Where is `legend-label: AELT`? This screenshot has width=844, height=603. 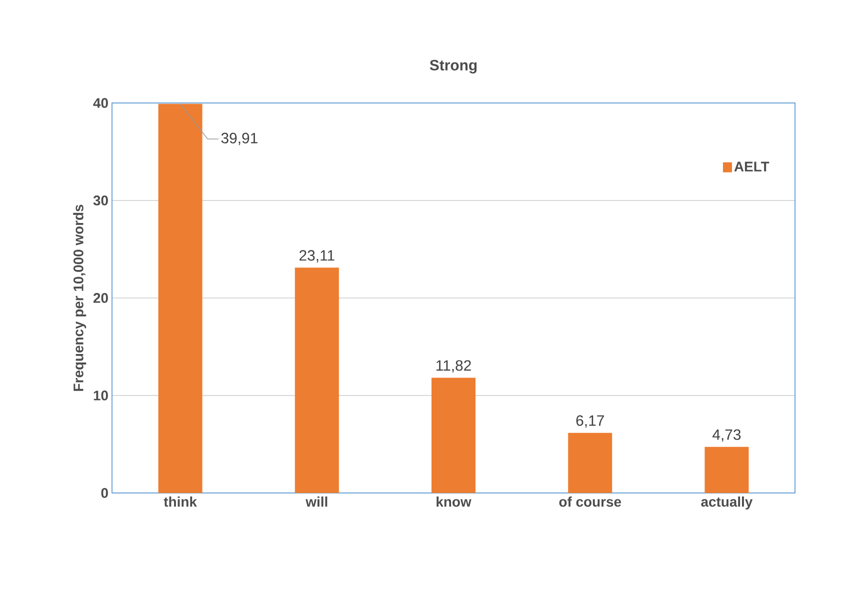 legend-label: AELT is located at coordinates (752, 167).